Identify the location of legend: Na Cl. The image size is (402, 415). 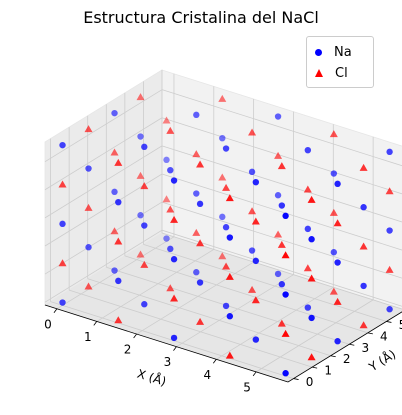
(340, 62).